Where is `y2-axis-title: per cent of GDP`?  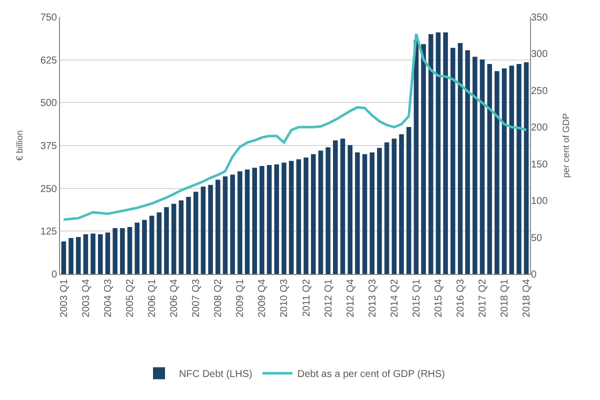
y2-axis-title: per cent of GDP is located at coordinates (565, 145).